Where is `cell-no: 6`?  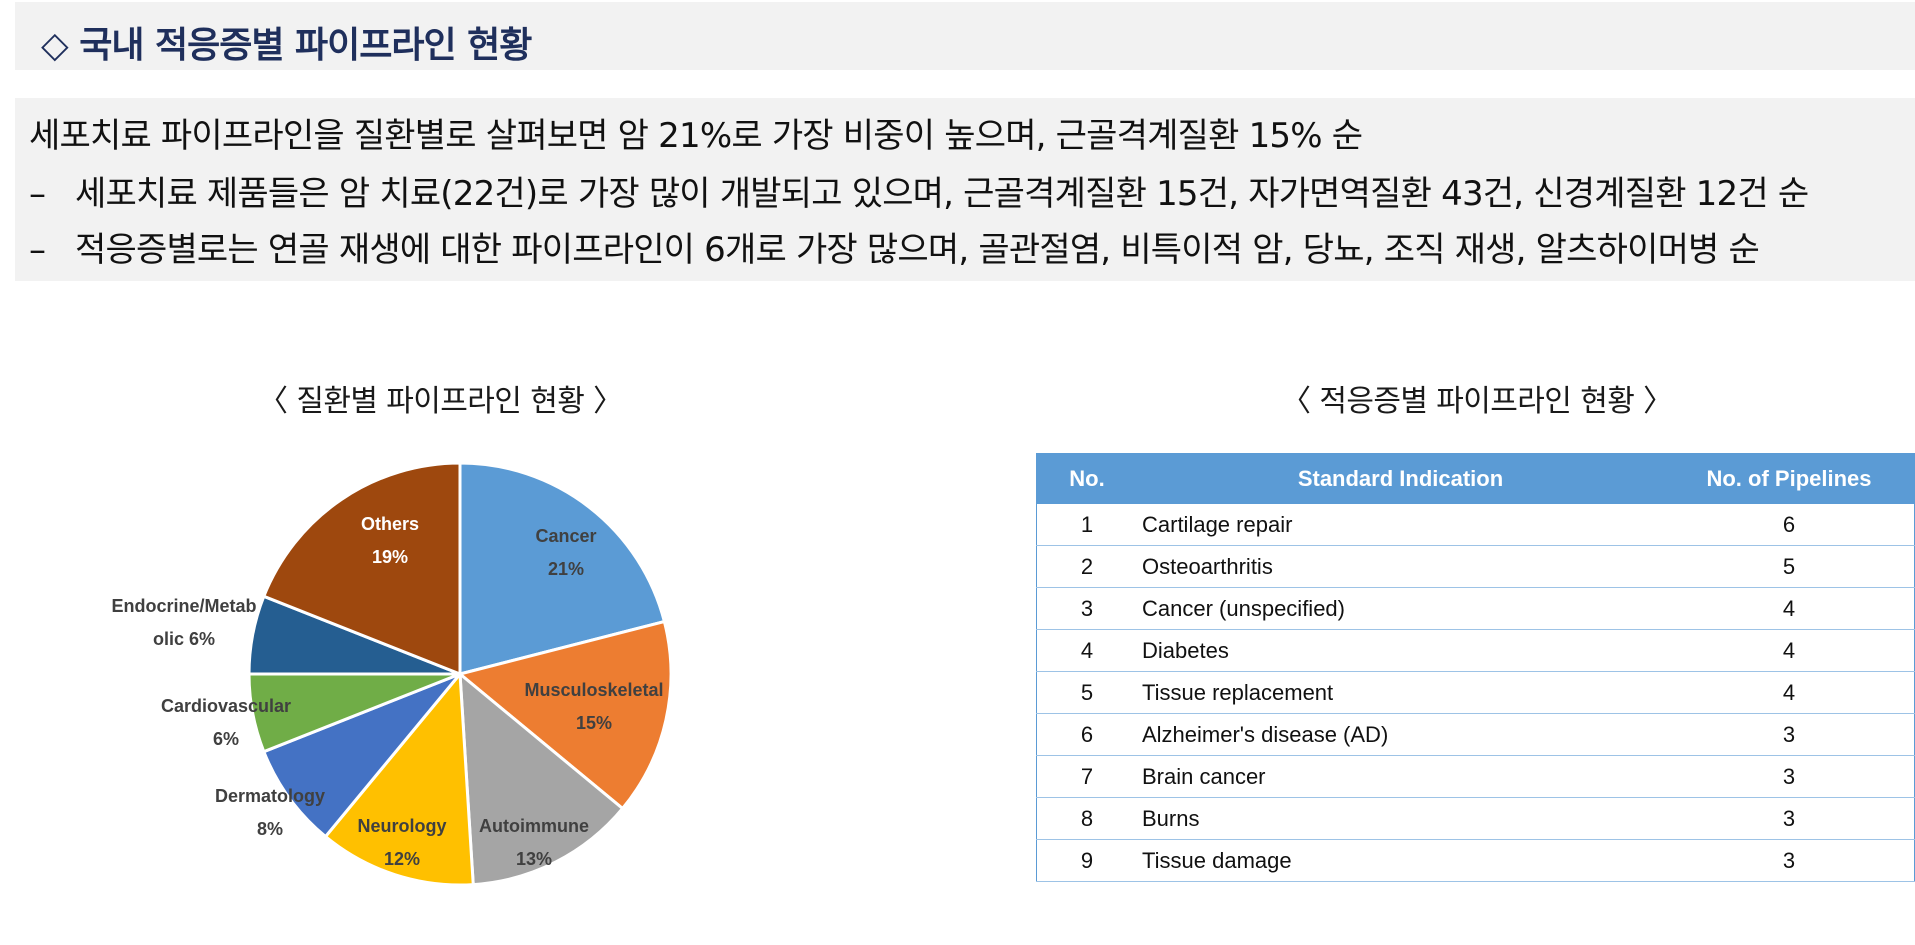
cell-no: 6 is located at coordinates (1086, 734).